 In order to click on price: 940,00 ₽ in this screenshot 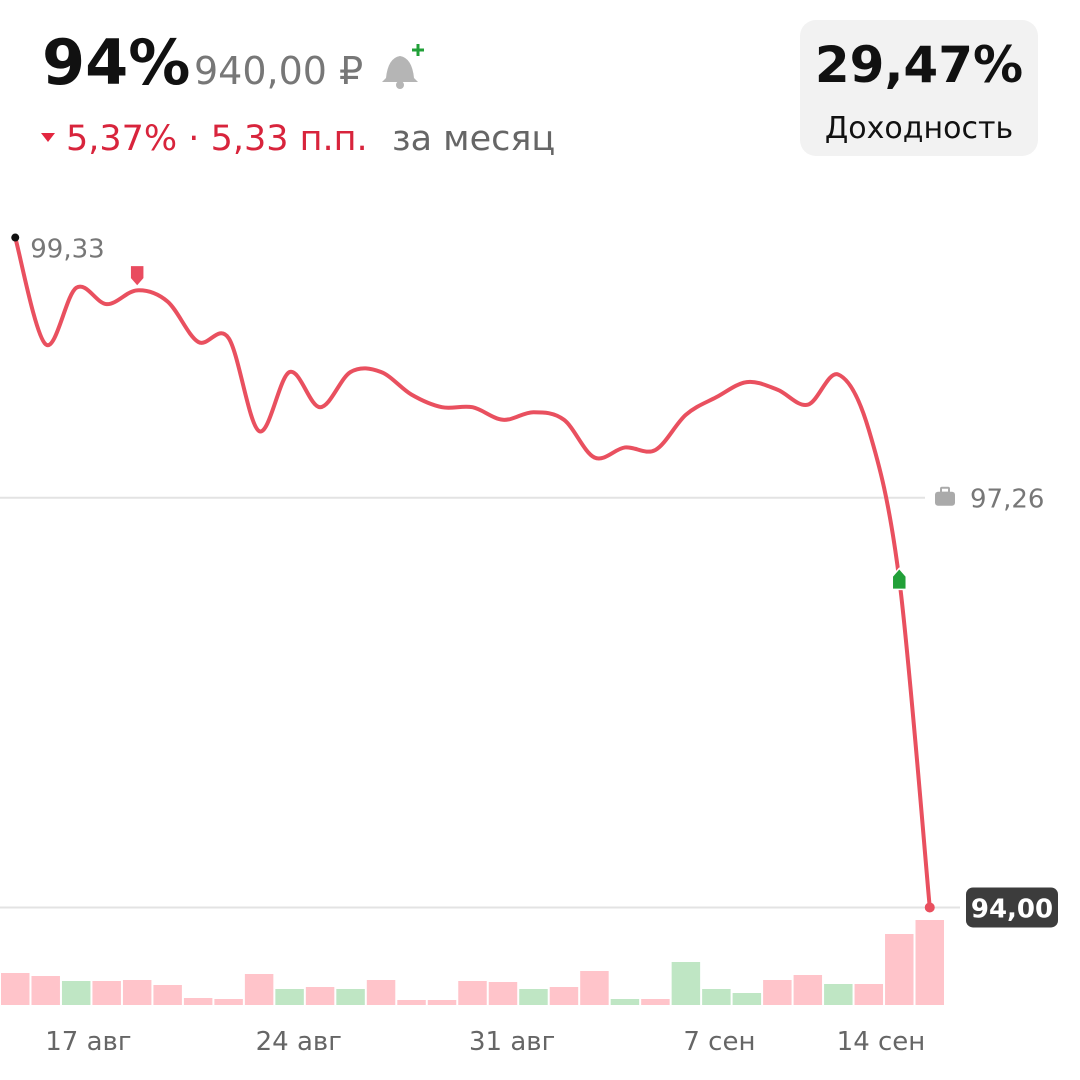, I will do `click(278, 71)`.